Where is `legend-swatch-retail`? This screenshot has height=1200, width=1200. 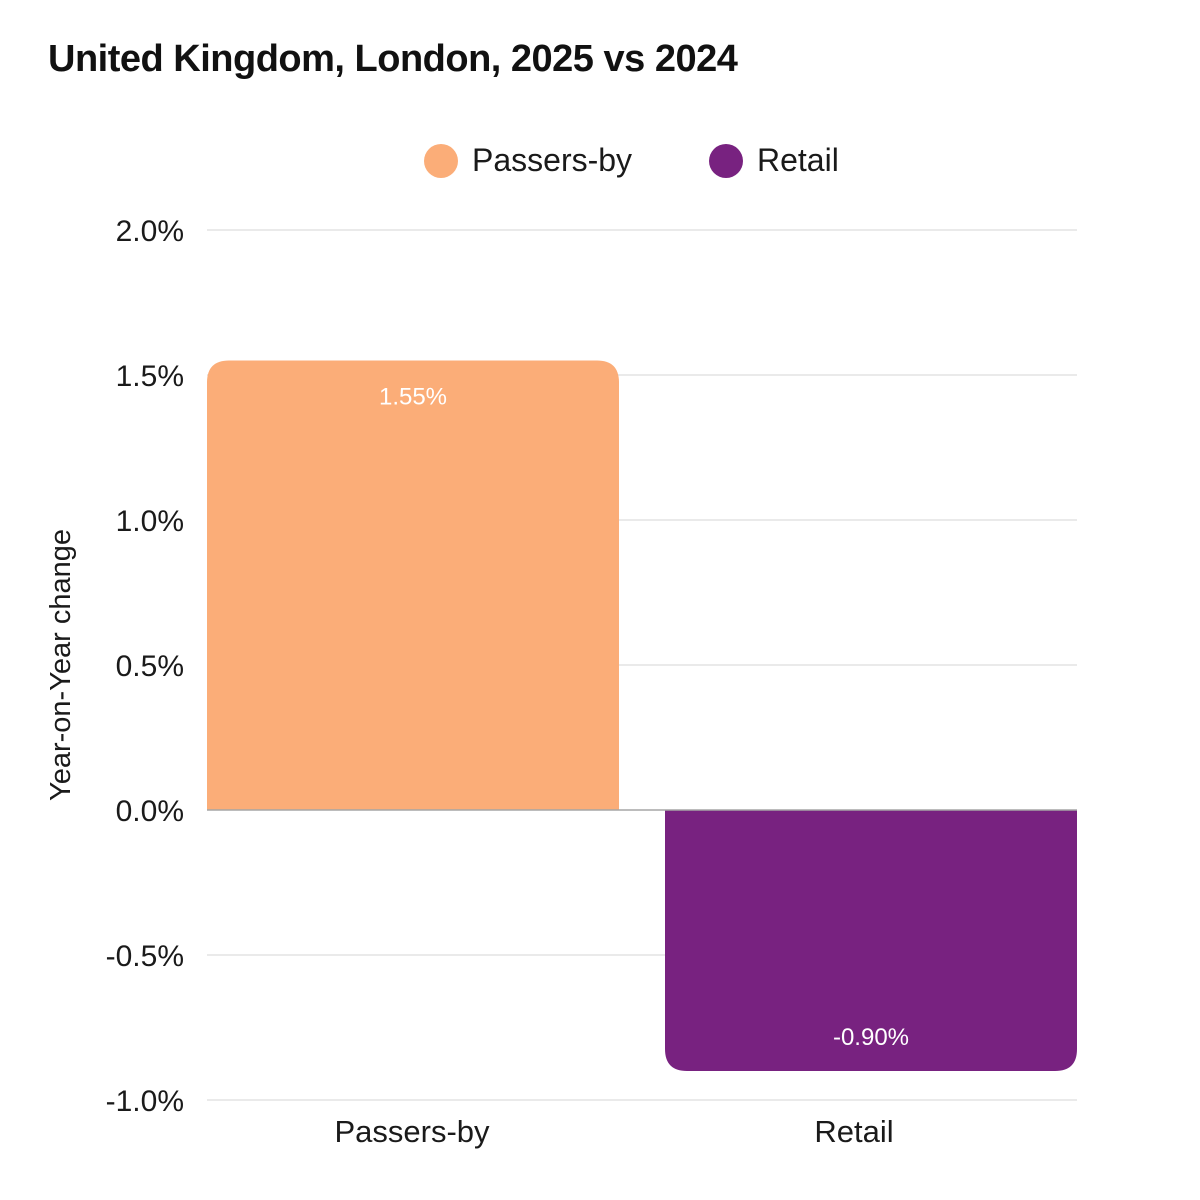
legend-swatch-retail is located at coordinates (726, 160).